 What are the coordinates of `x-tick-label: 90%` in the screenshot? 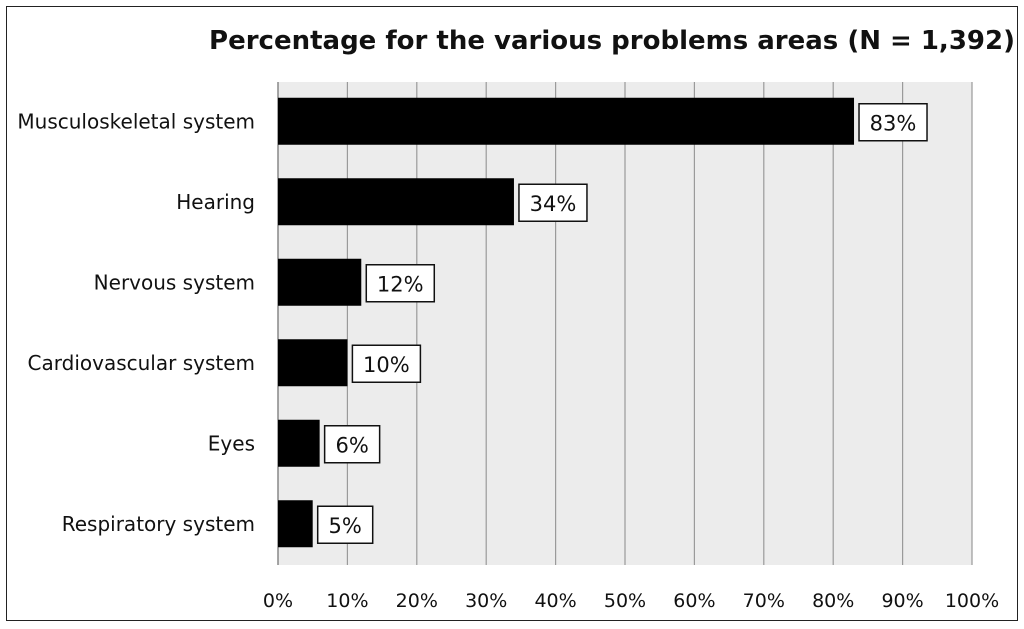 It's located at (902, 601).